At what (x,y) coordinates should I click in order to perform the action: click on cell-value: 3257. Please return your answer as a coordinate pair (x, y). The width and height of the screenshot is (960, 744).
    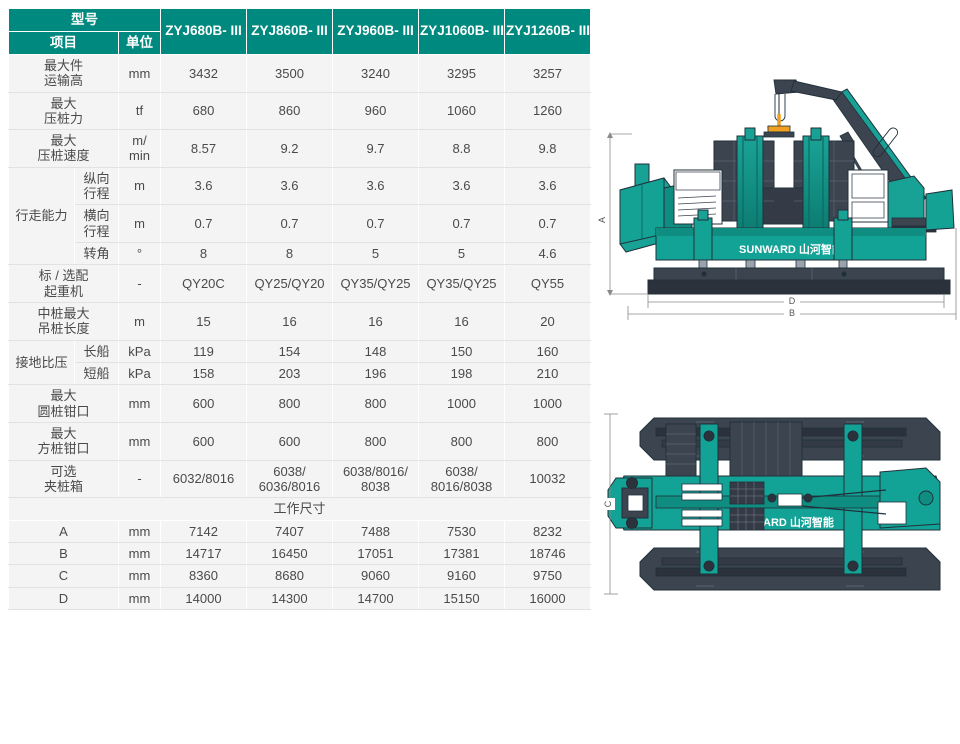
    Looking at the image, I should click on (547, 73).